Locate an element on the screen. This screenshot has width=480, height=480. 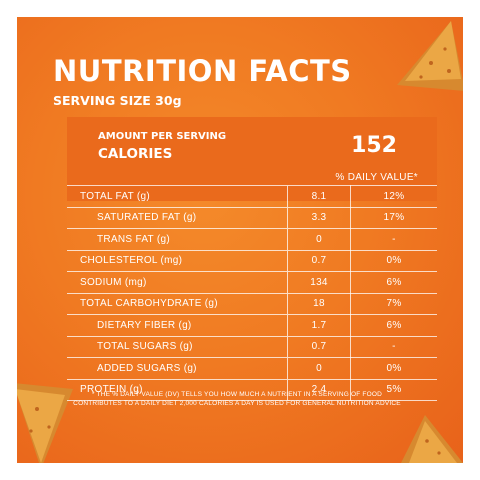
nutrient-amount: 1.7 is located at coordinates (319, 325).